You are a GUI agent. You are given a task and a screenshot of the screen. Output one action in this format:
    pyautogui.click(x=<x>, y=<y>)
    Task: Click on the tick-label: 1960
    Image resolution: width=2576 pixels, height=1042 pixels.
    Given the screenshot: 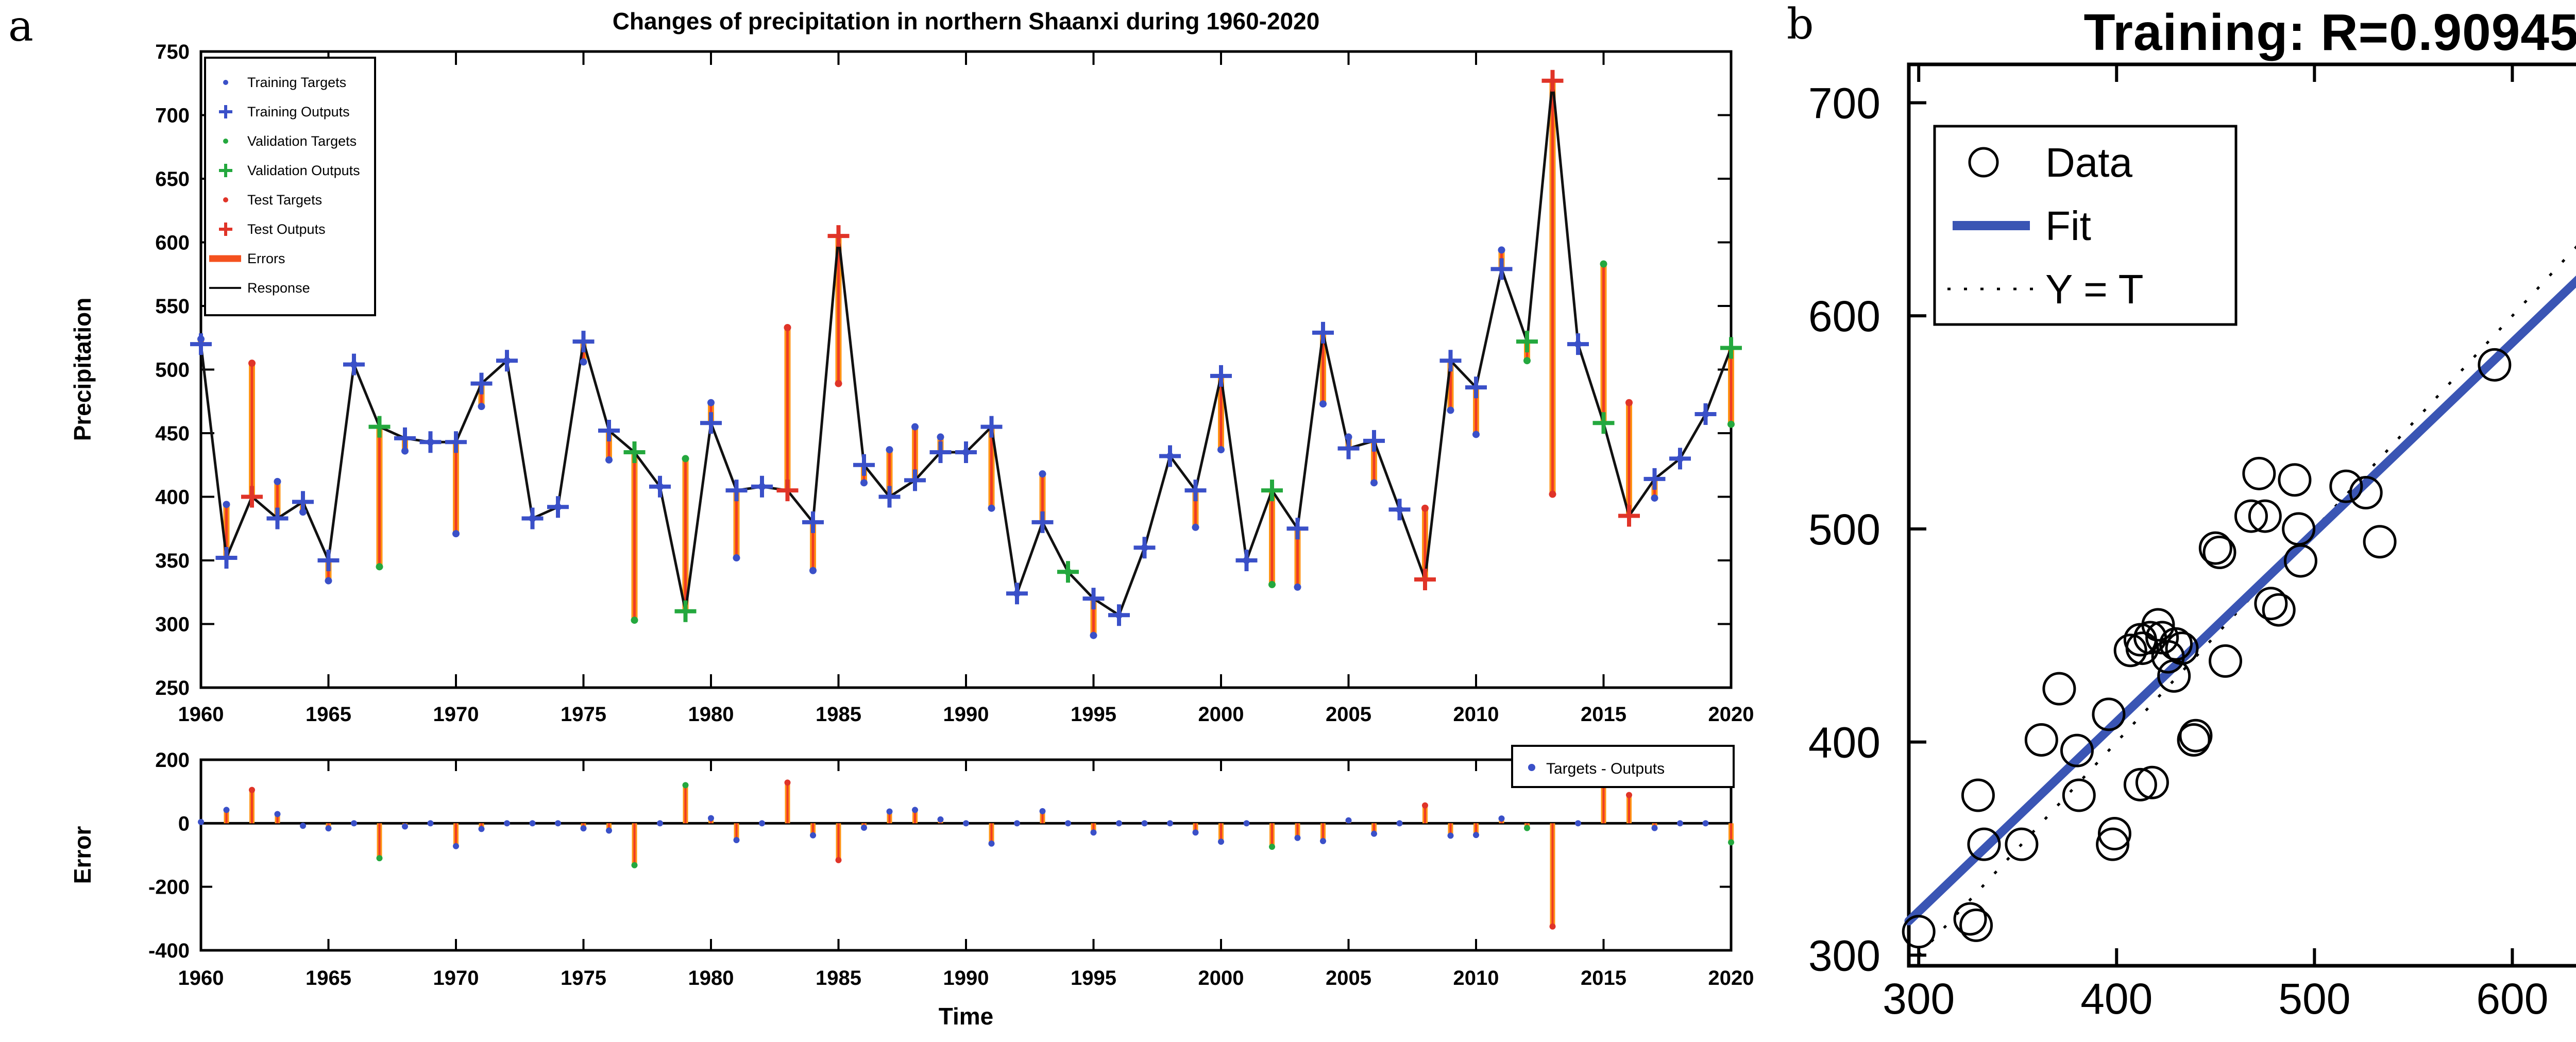 What is the action you would take?
    pyautogui.click(x=201, y=978)
    